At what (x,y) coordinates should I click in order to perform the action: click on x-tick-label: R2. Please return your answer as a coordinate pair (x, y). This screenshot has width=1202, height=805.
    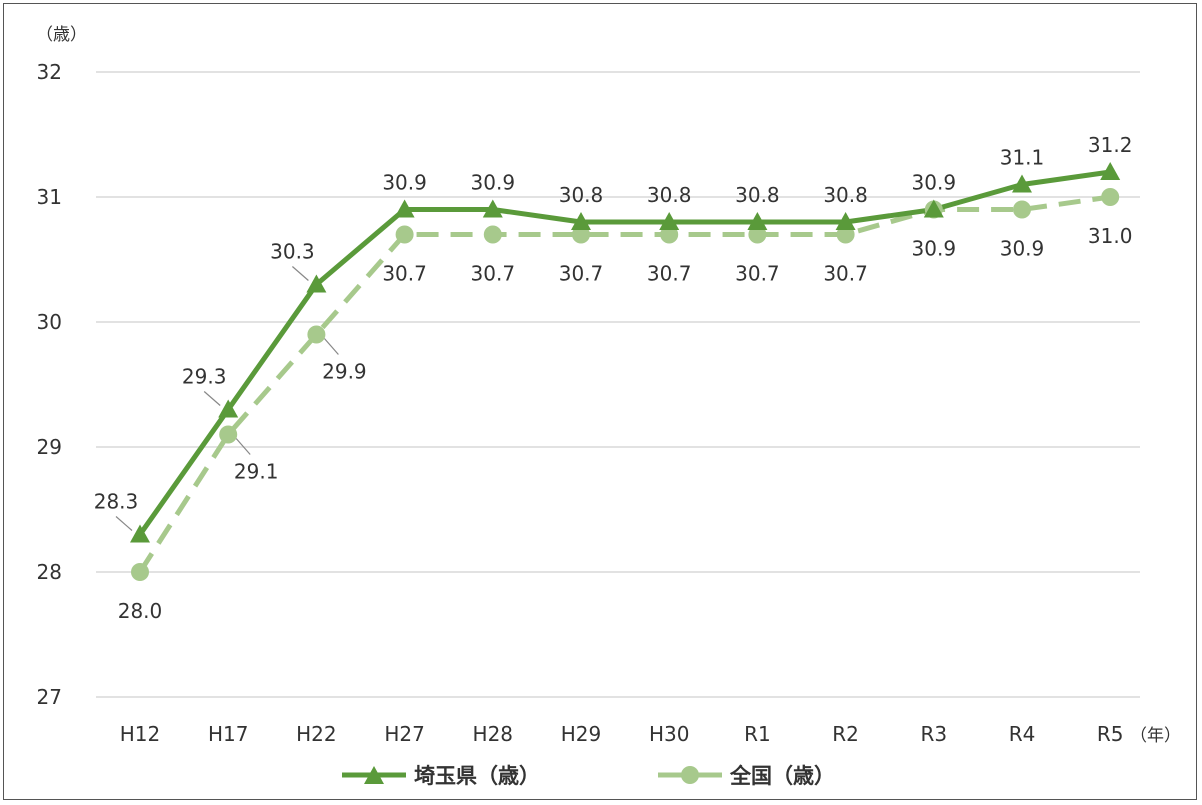
    Looking at the image, I should click on (845, 734).